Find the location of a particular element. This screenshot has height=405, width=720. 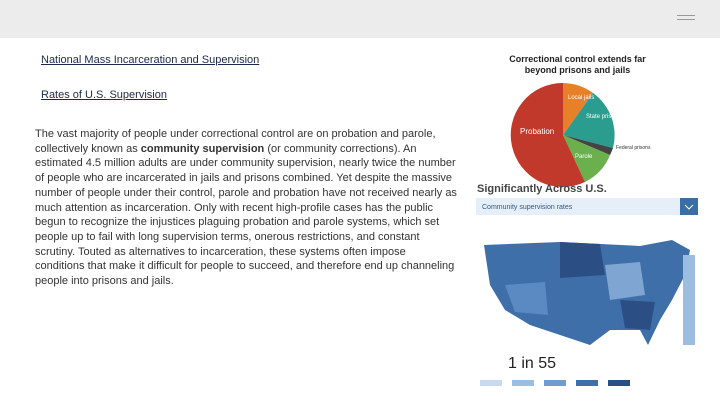

label: Federal prisons is located at coordinates (633, 148).